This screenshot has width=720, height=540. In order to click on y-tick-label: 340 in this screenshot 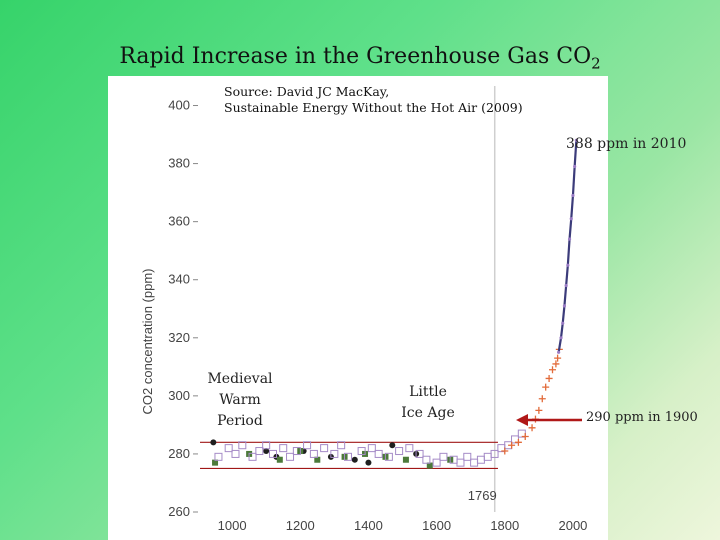, I will do `click(179, 279)`.